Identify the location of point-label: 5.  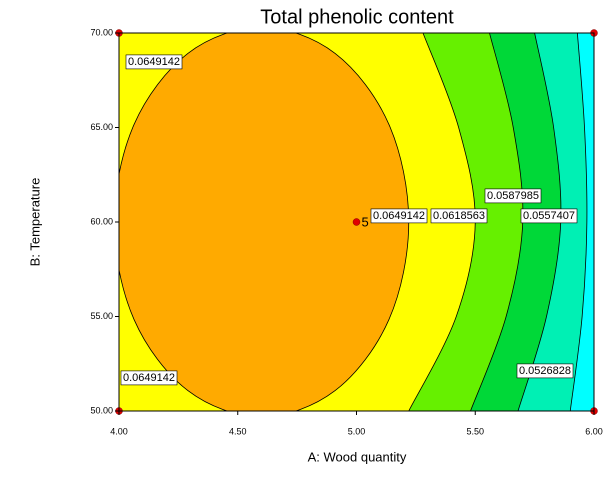
(365, 221).